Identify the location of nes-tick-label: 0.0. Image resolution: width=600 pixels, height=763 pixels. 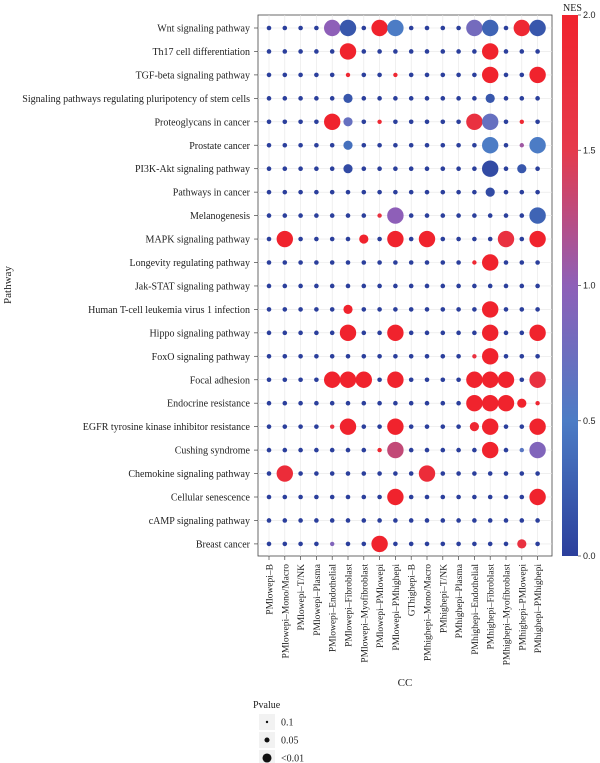
(589, 556).